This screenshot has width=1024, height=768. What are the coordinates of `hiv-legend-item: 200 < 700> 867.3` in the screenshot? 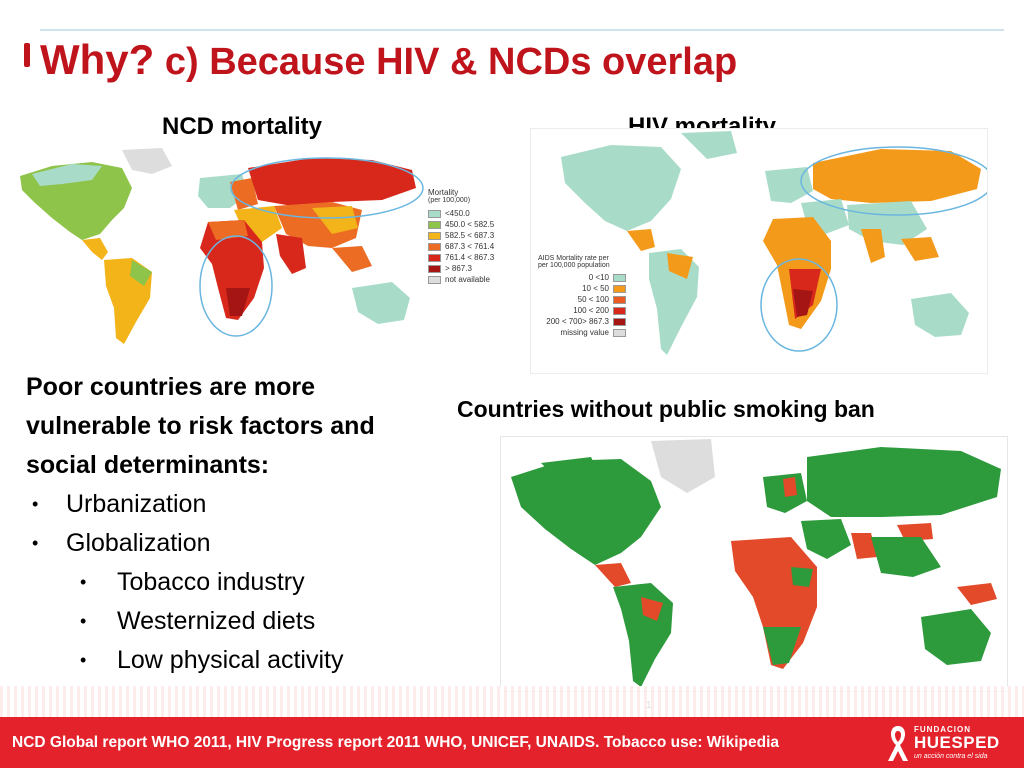 It's located at (582, 321).